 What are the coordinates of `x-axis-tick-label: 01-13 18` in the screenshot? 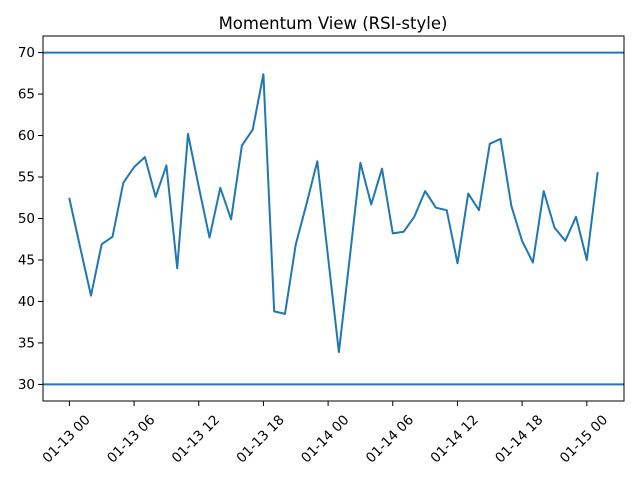 It's located at (260, 439).